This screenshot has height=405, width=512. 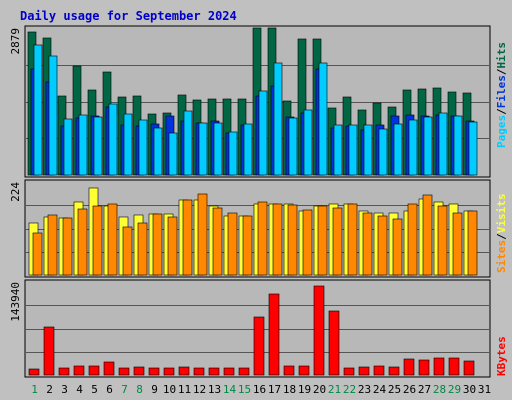 I want to click on series-legend: KBytes, so click(x=501, y=356).